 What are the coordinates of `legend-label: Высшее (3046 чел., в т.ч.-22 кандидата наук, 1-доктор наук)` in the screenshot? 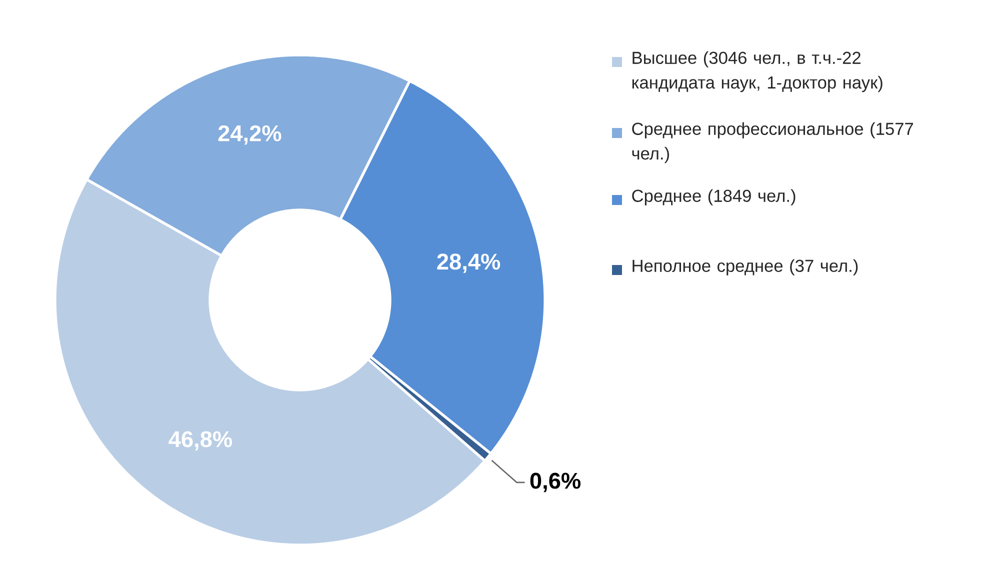 It's located at (757, 71).